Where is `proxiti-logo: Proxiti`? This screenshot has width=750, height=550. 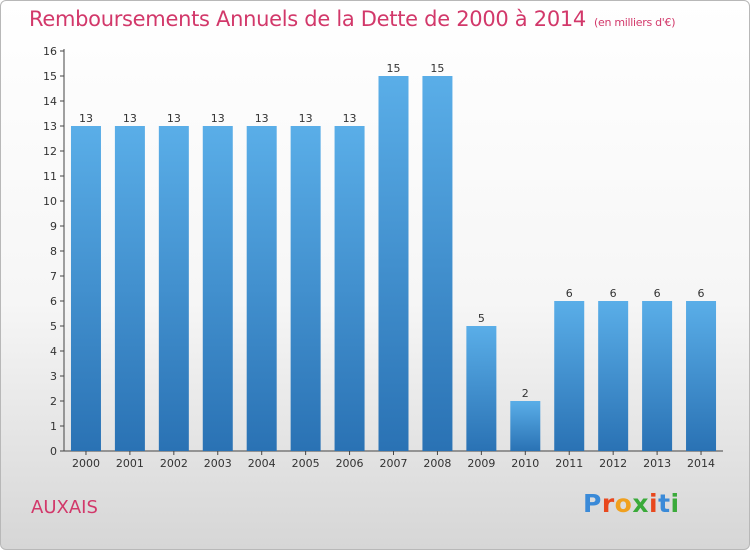 proxiti-logo: Proxiti is located at coordinates (631, 503).